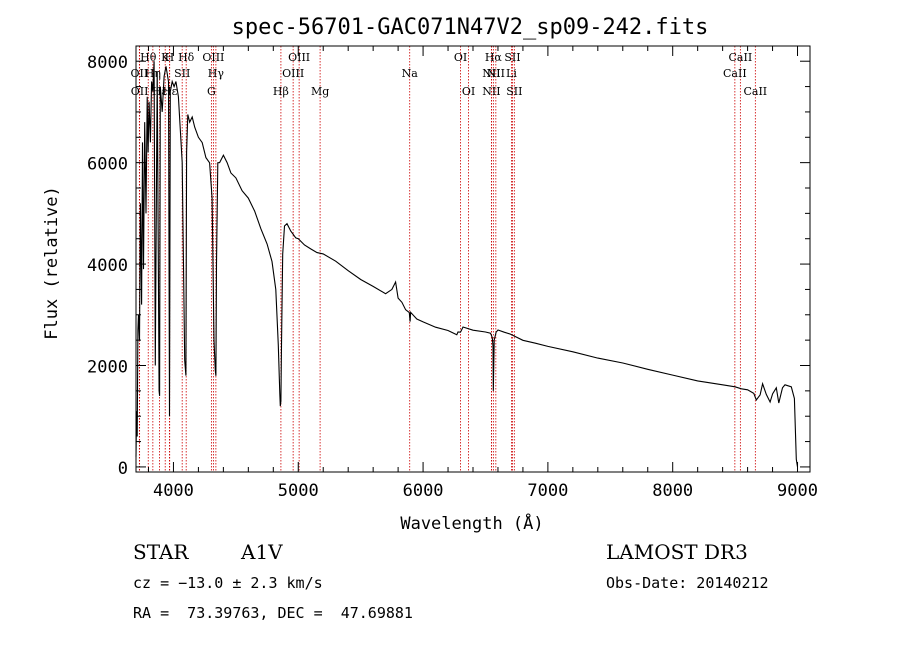 This screenshot has width=900, height=649. Describe the element at coordinates (687, 583) in the screenshot. I see `observation-date: Obs-Date: 20140212` at that location.